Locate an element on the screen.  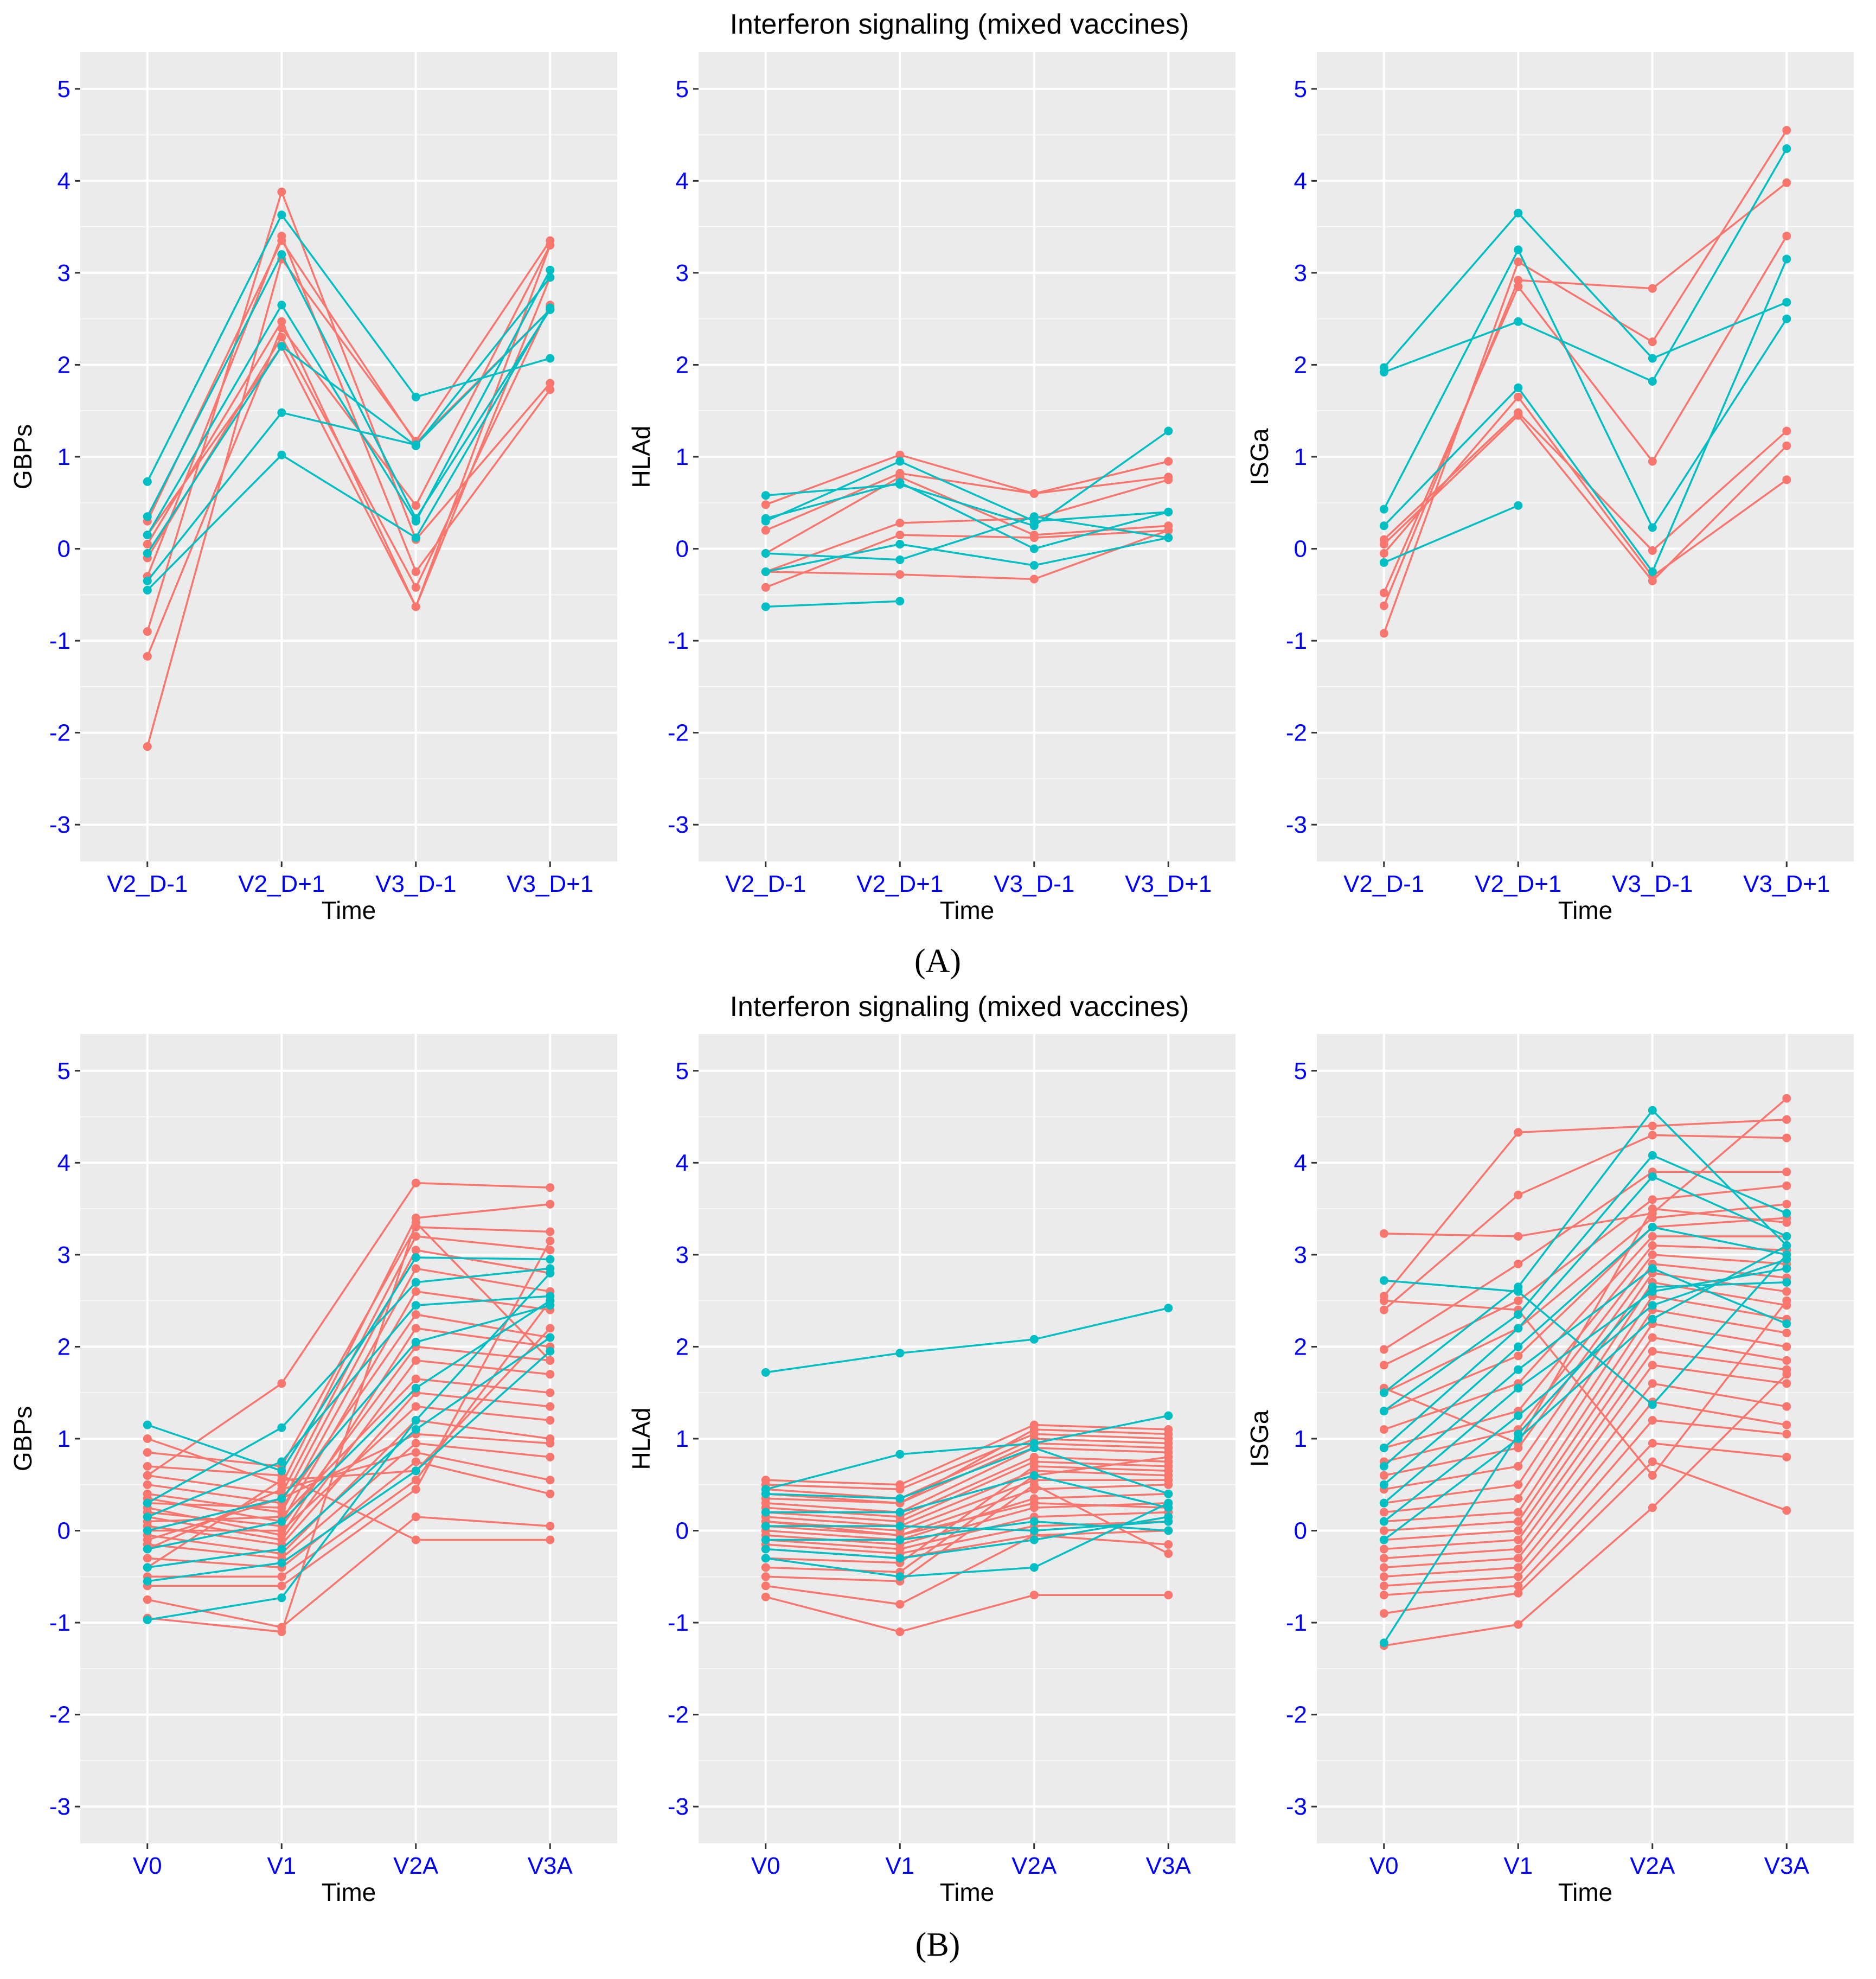
chart-hlad-b: -3 -2 -1 0 1 2 3 4 5 V0 V1 V2A V3A Time HLAd is located at coordinates (931, 1470).